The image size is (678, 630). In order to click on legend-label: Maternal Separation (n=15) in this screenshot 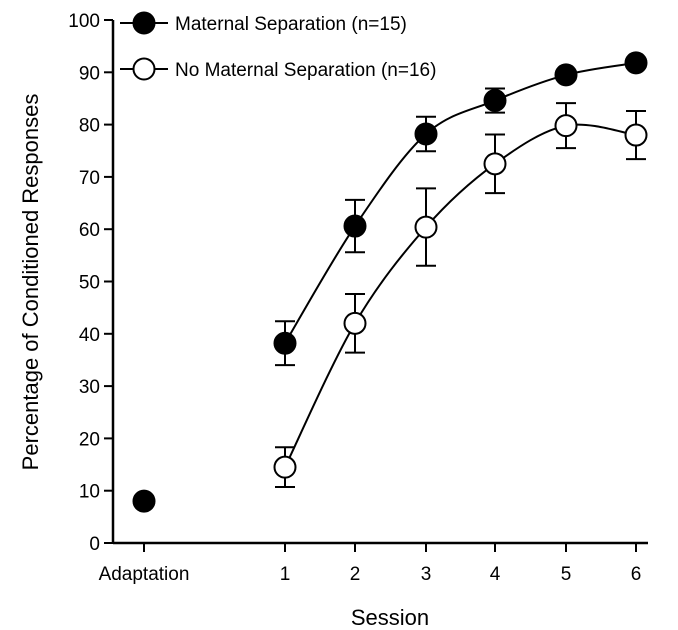, I will do `click(291, 24)`.